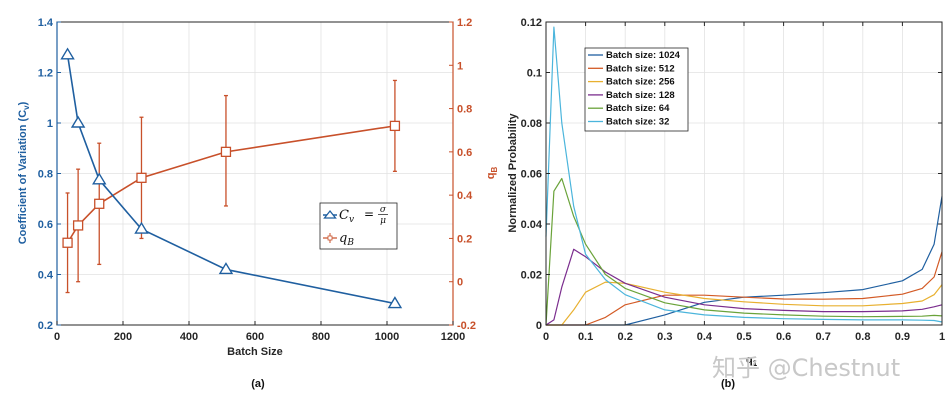  What do you see at coordinates (321, 337) in the screenshot?
I see `x-tick-label: 800` at bounding box center [321, 337].